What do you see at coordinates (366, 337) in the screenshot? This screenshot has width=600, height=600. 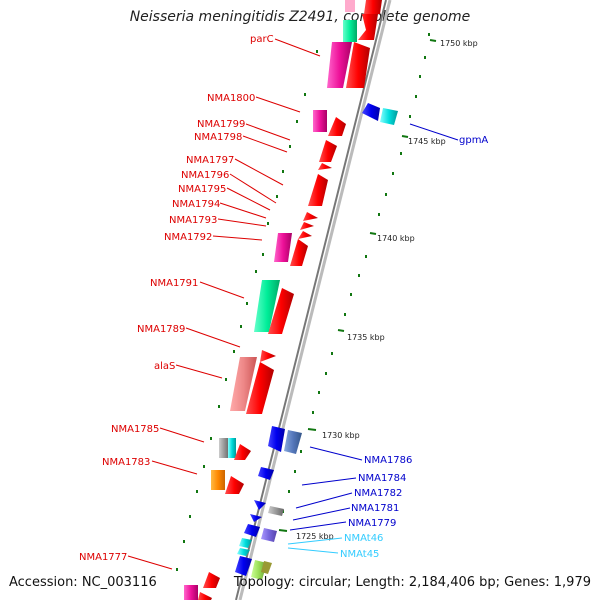 I see `tick-label-1735: 1735 kbp` at bounding box center [366, 337].